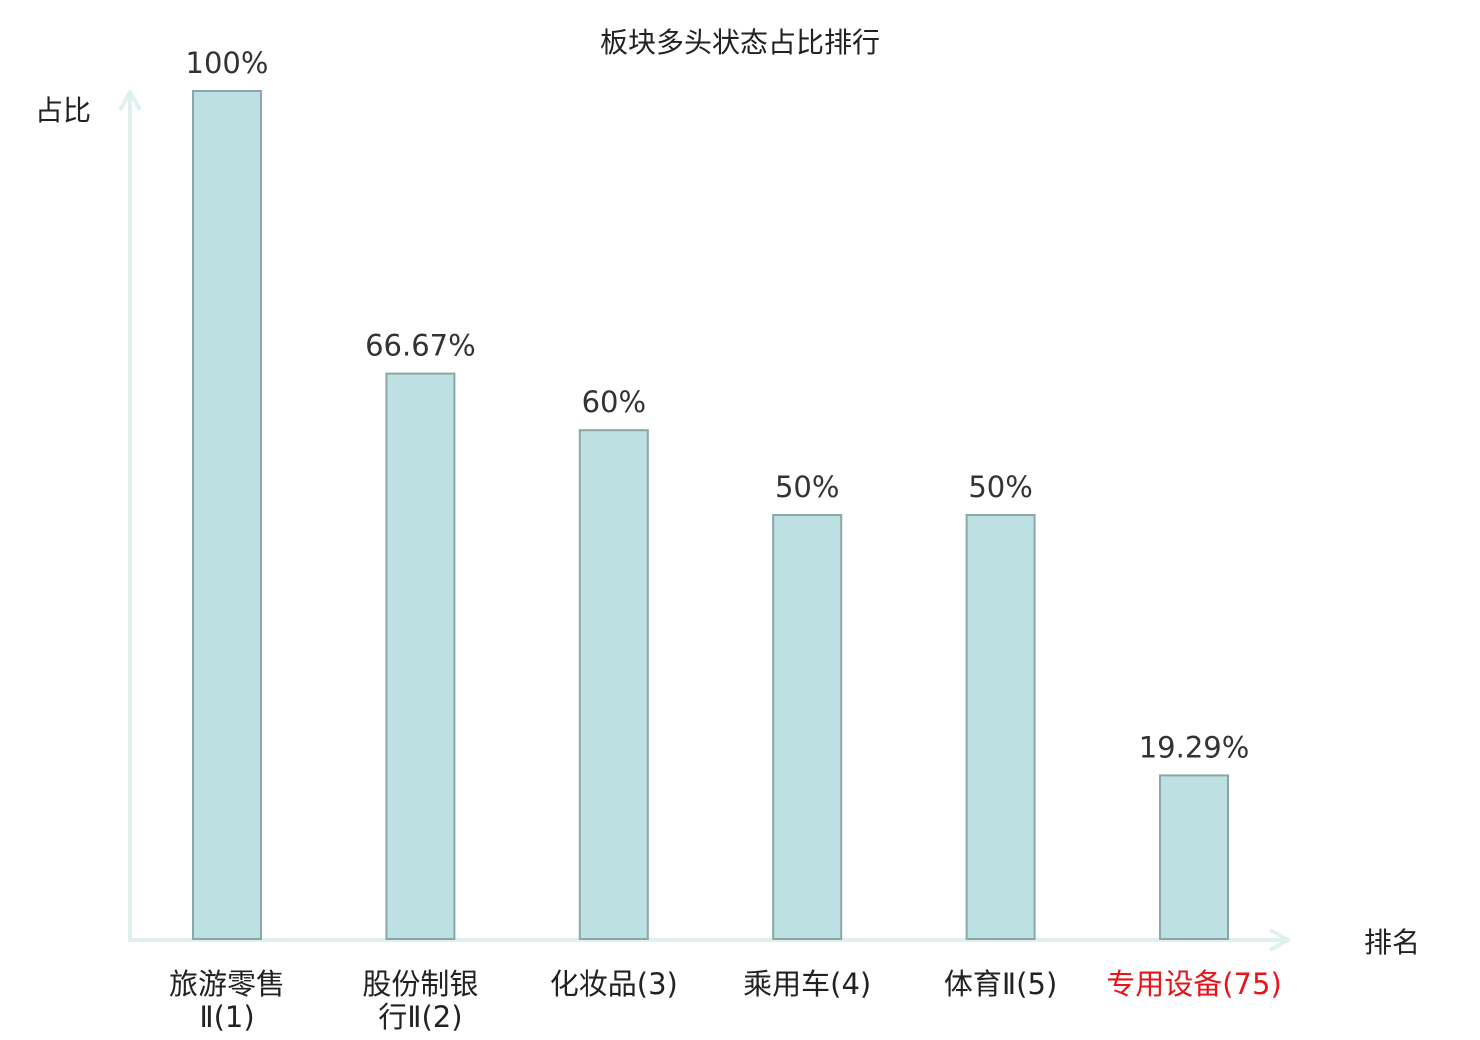 This screenshot has height=1040, width=1480. I want to click on bar-value-label: 19.29%, so click(1194, 747).